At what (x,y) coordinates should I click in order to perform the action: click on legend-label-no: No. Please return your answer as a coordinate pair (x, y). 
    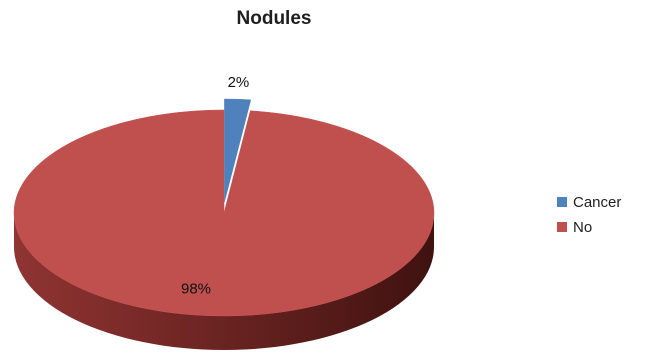
    Looking at the image, I should click on (582, 227).